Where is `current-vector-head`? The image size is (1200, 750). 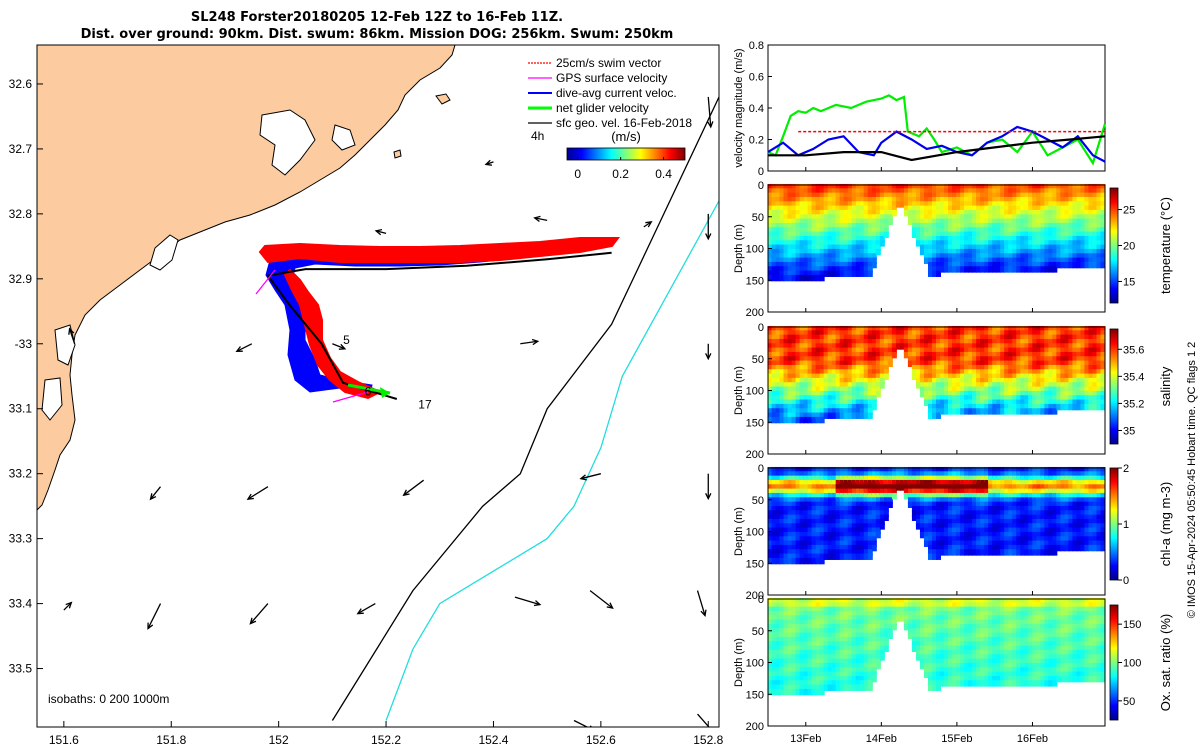 current-vector-head is located at coordinates (239, 349).